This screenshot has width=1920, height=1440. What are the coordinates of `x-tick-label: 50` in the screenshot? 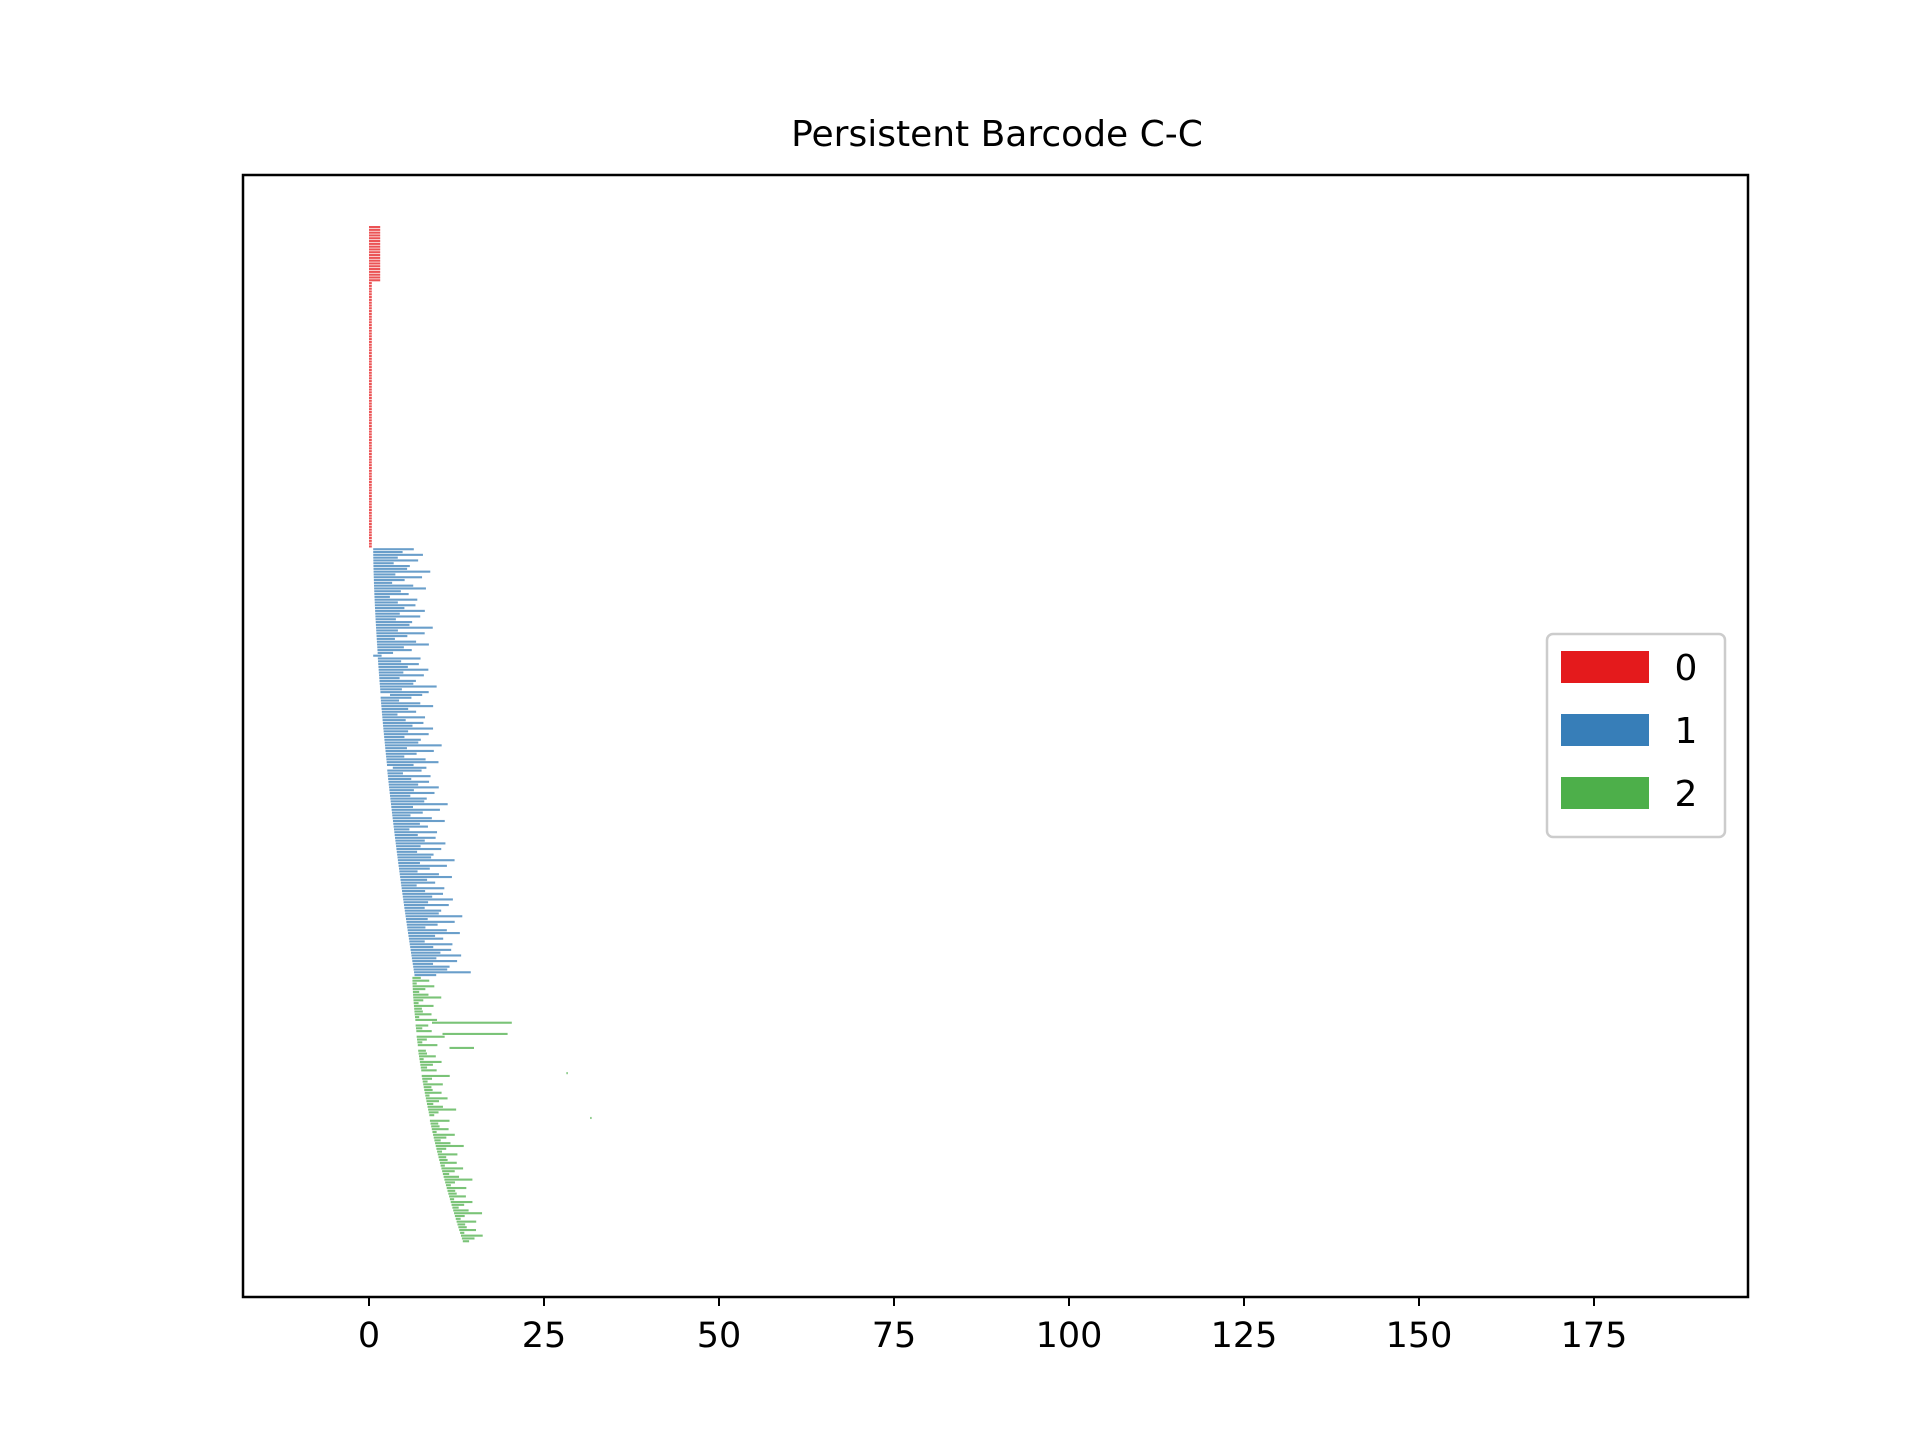 It's located at (719, 1336).